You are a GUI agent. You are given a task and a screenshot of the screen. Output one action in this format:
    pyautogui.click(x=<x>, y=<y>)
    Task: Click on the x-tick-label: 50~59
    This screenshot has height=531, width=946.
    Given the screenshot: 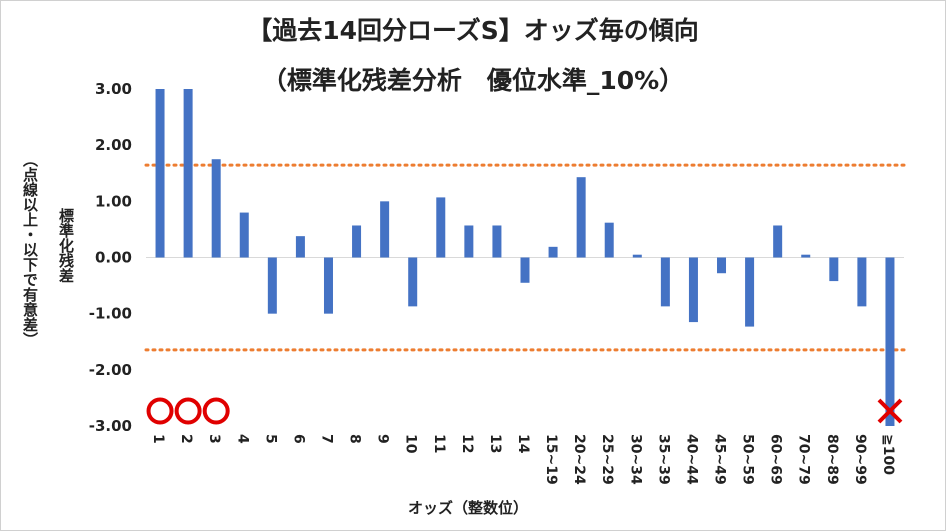 What is the action you would take?
    pyautogui.click(x=748, y=459)
    